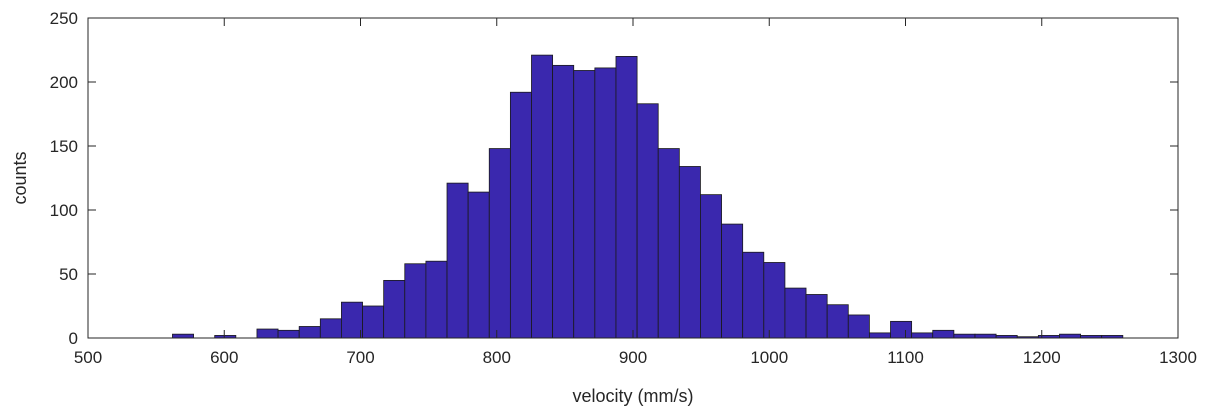  Describe the element at coordinates (88, 357) in the screenshot. I see `x-tick-label: 500` at that location.